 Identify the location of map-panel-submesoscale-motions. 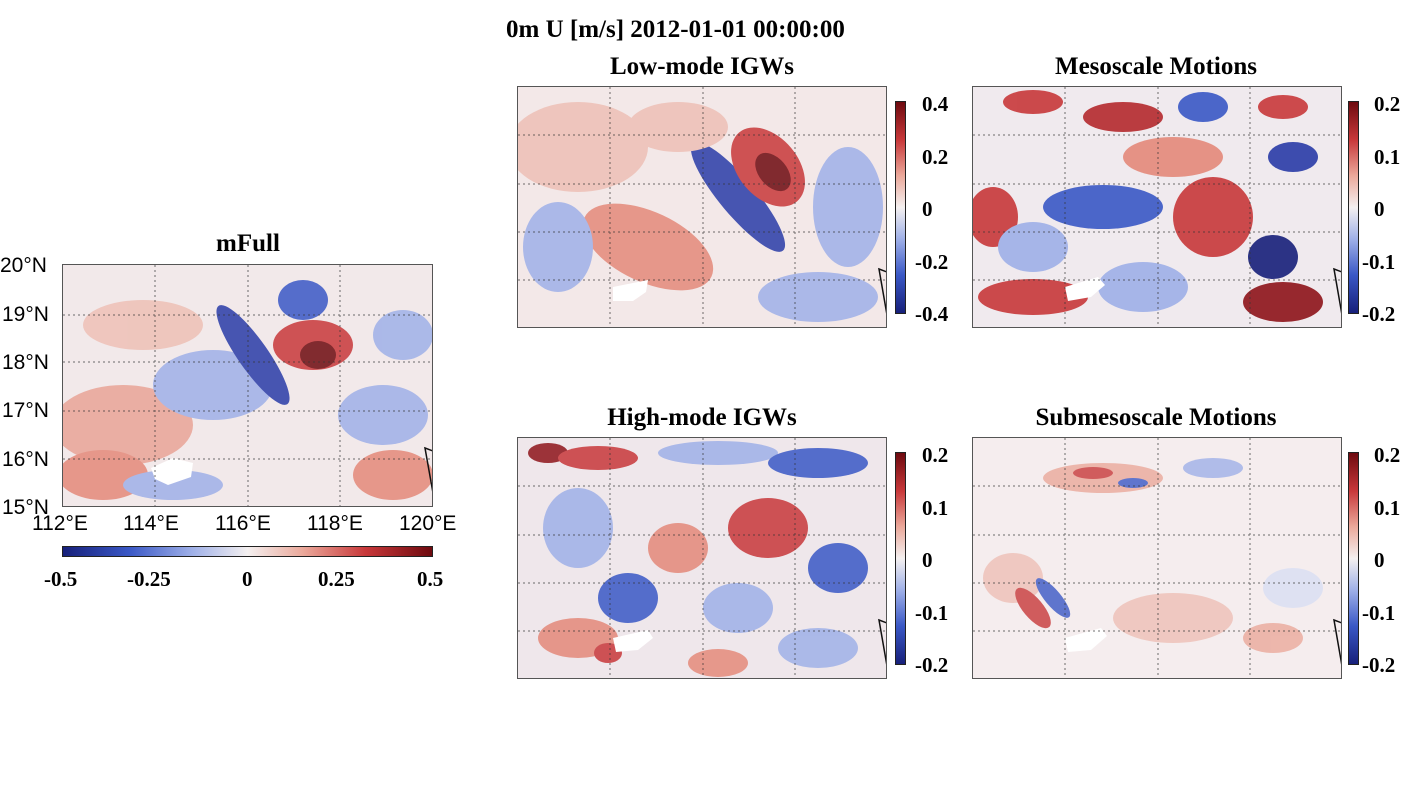
(1157, 558).